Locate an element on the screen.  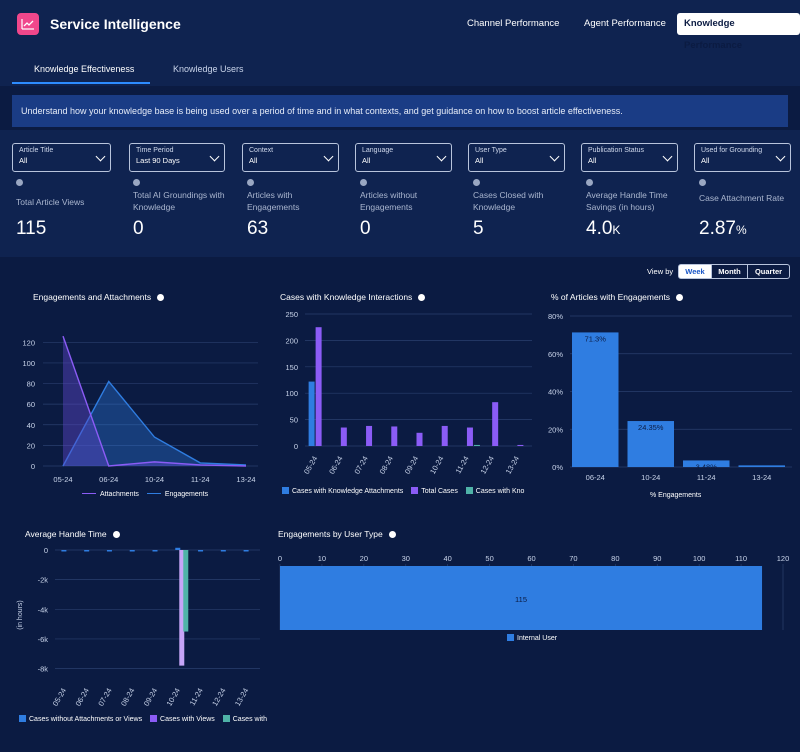
kpi-value-articles-without-engagements: 0 is located at coordinates (365, 229).